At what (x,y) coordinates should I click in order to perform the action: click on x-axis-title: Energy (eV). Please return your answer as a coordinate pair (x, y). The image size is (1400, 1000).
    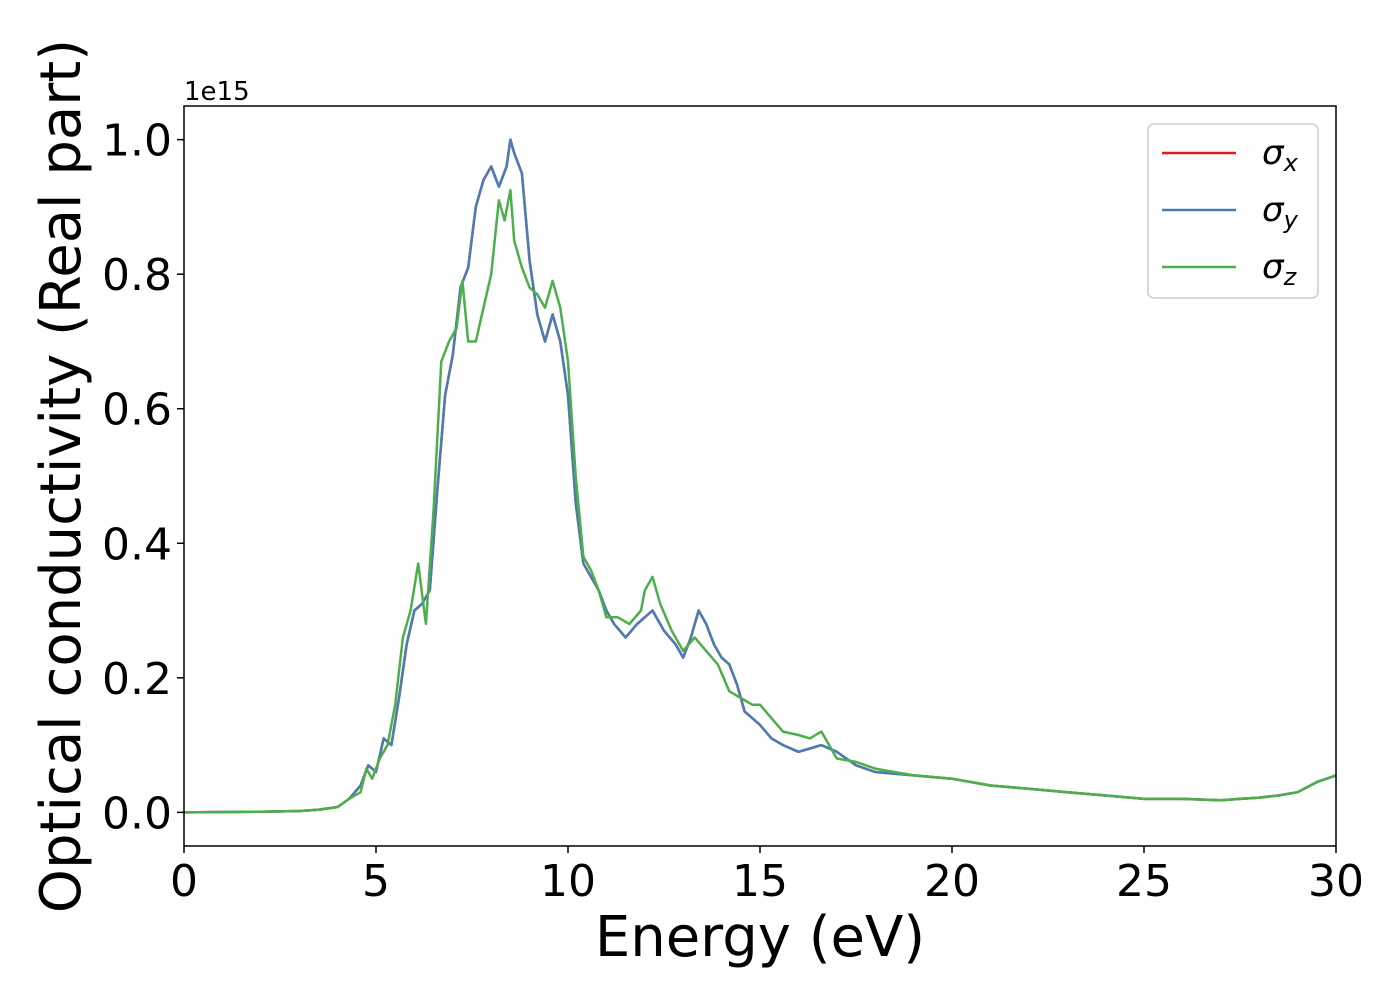
    Looking at the image, I should click on (760, 937).